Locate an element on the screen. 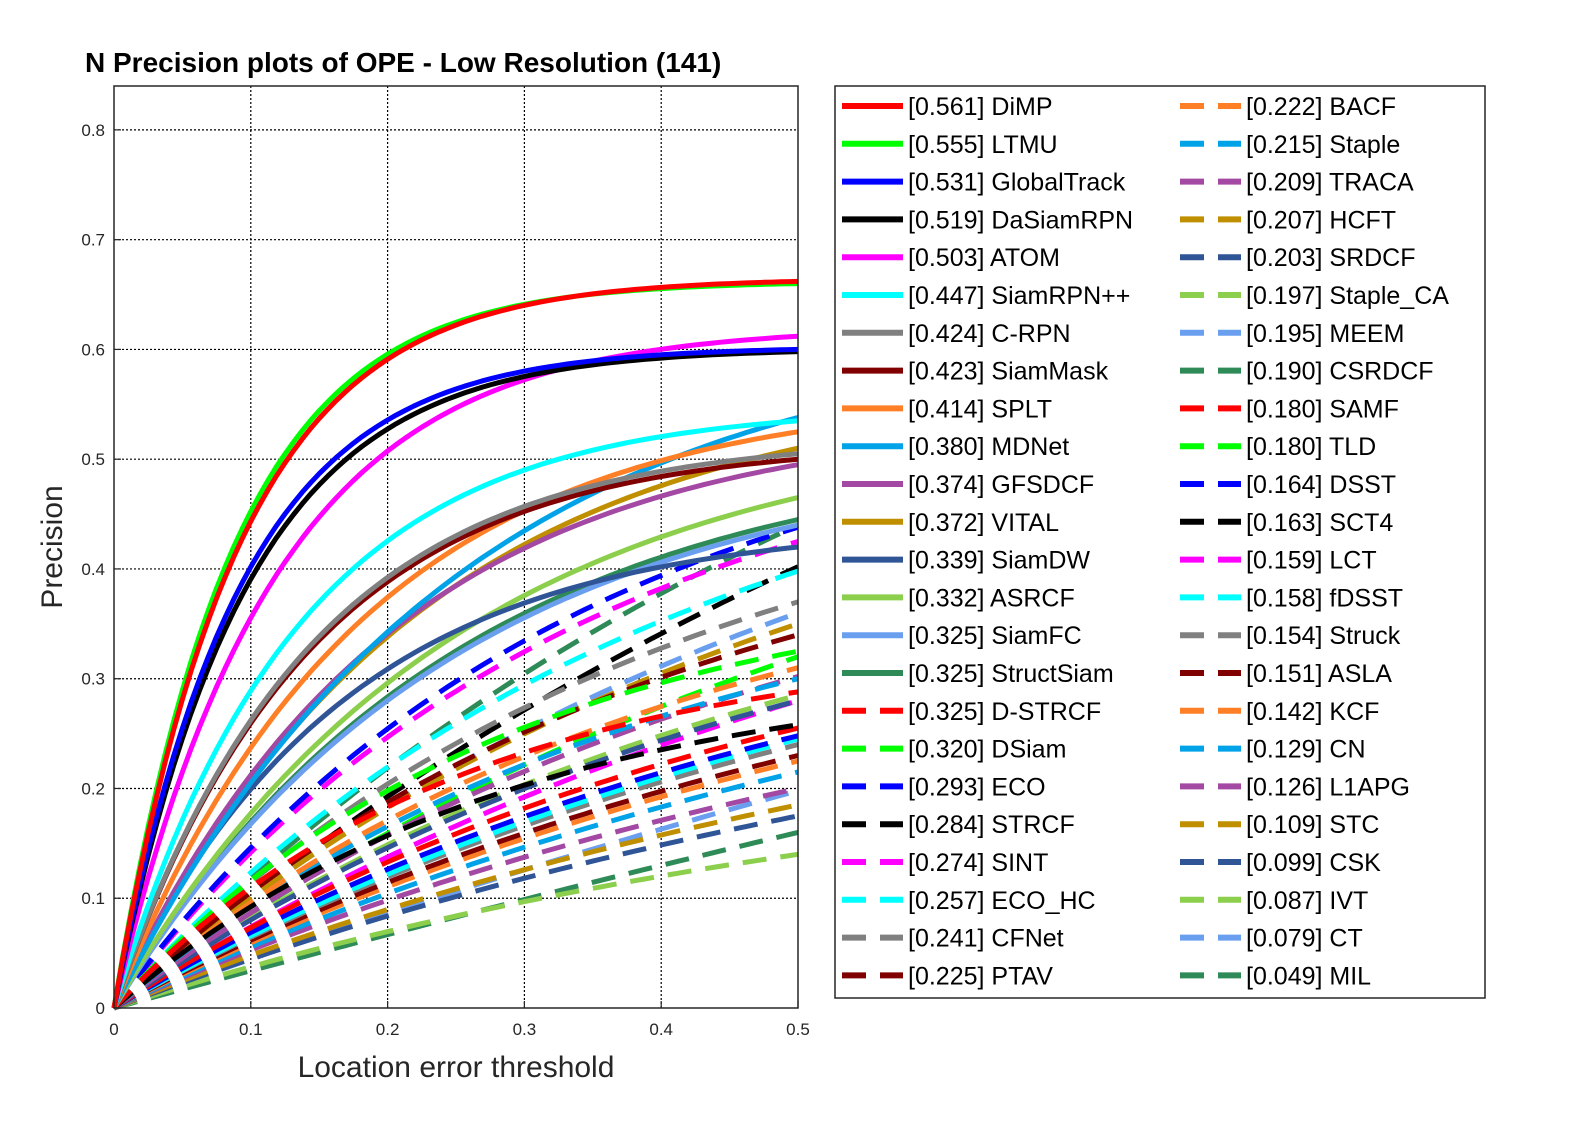 The width and height of the screenshot is (1590, 1148). y-tick-label-8: 0.8 is located at coordinates (93, 130).